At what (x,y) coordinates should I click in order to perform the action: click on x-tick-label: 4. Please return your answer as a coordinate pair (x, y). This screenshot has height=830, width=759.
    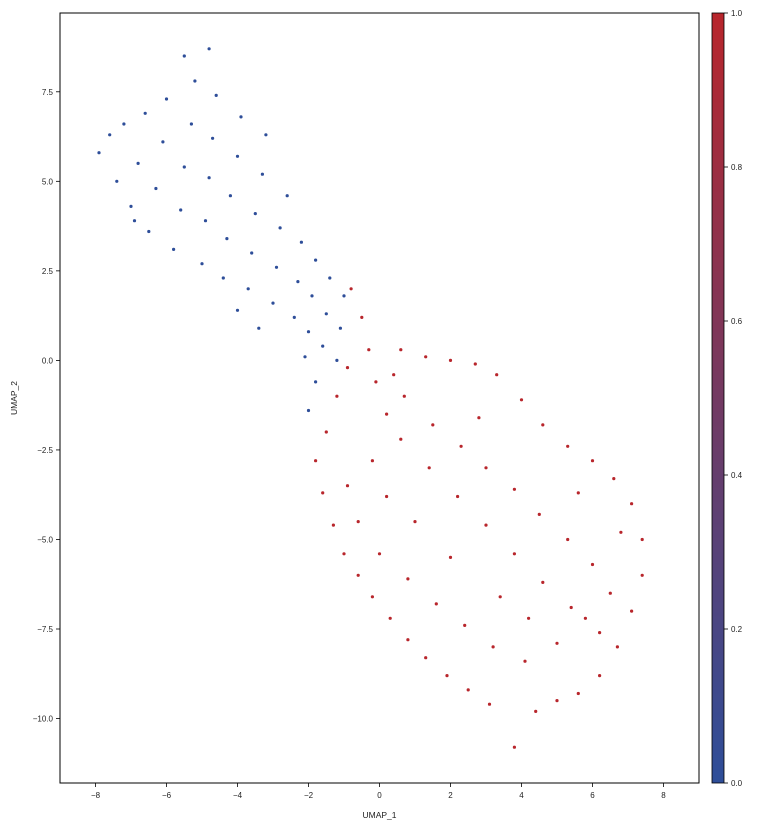
    Looking at the image, I should click on (521, 795).